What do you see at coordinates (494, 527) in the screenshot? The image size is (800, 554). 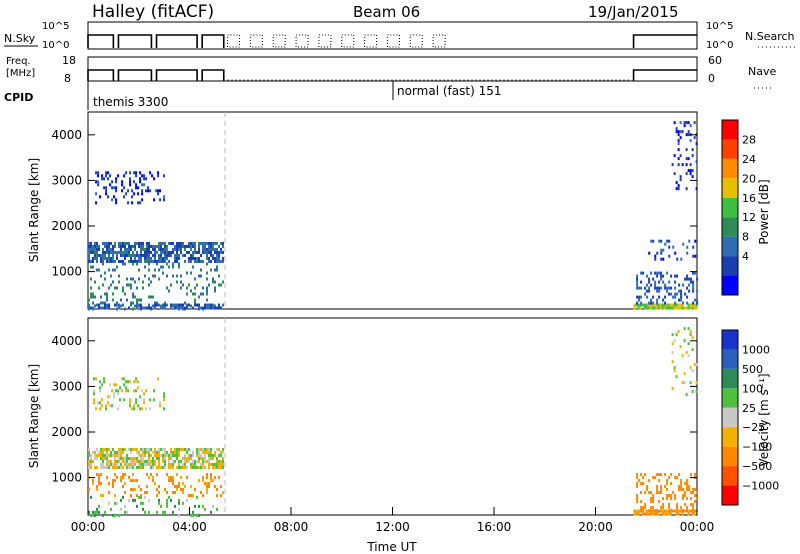 I see `x-tick-label: 16:00` at bounding box center [494, 527].